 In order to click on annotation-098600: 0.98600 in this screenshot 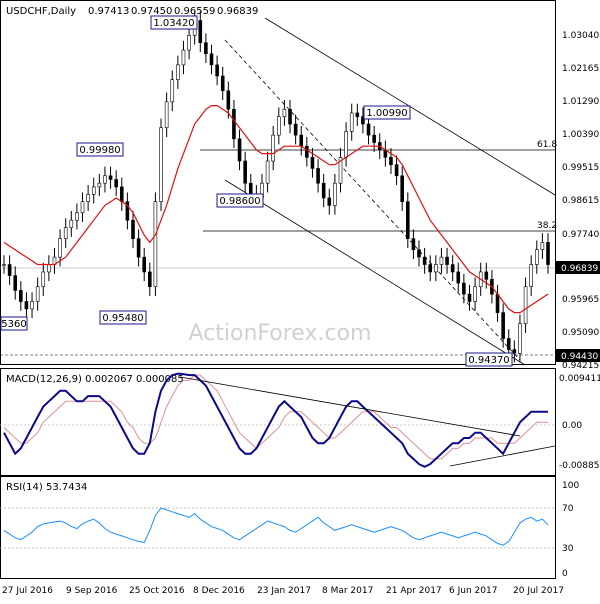, I will do `click(240, 200)`.